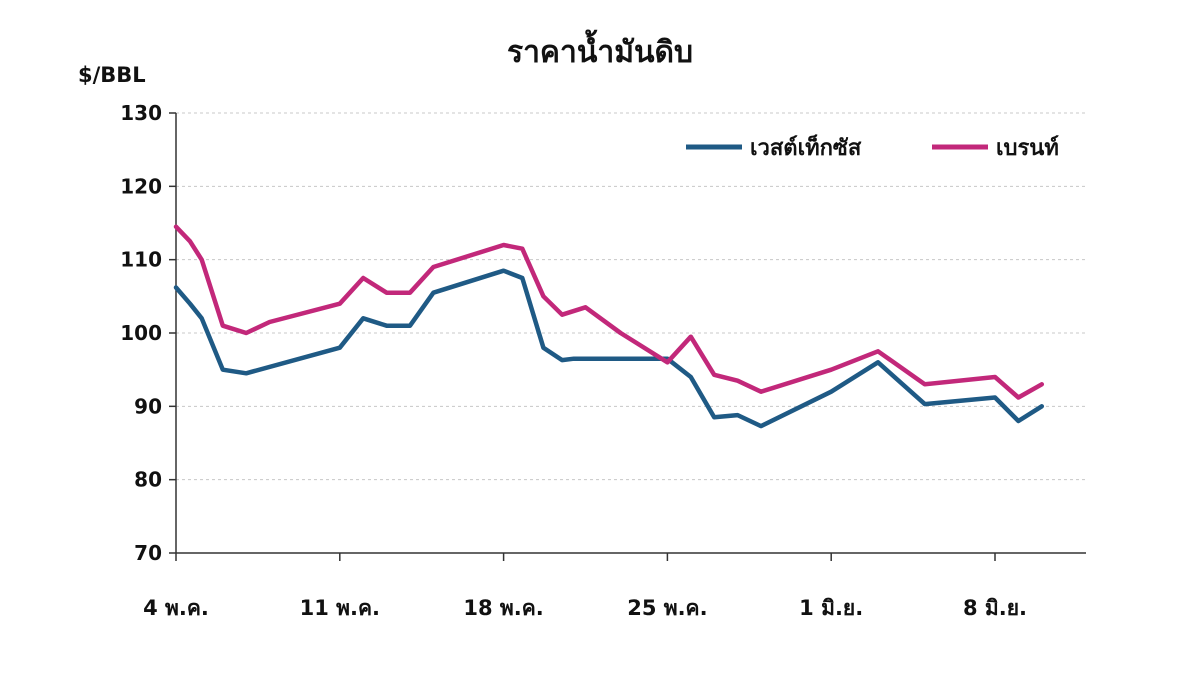  I want to click on x-tick-label: 4 พ.ค., so click(176, 608).